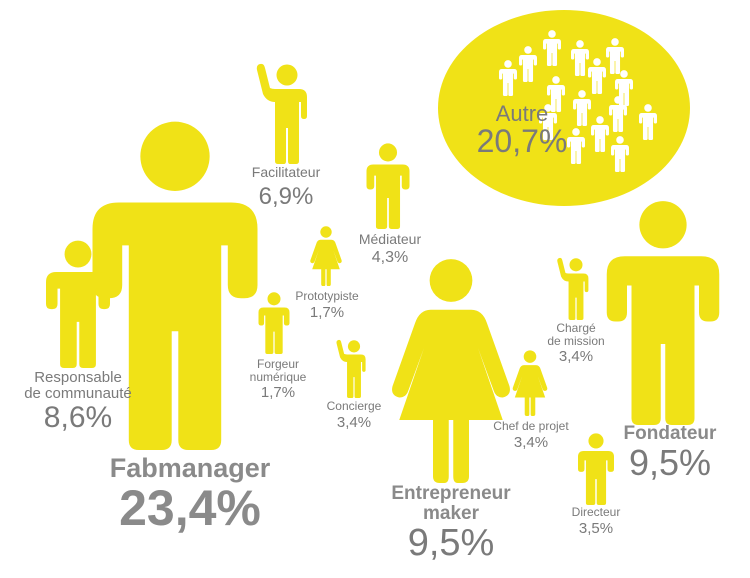 The width and height of the screenshot is (750, 578). Describe the element at coordinates (596, 528) in the screenshot. I see `category-value: 3,5%` at that location.